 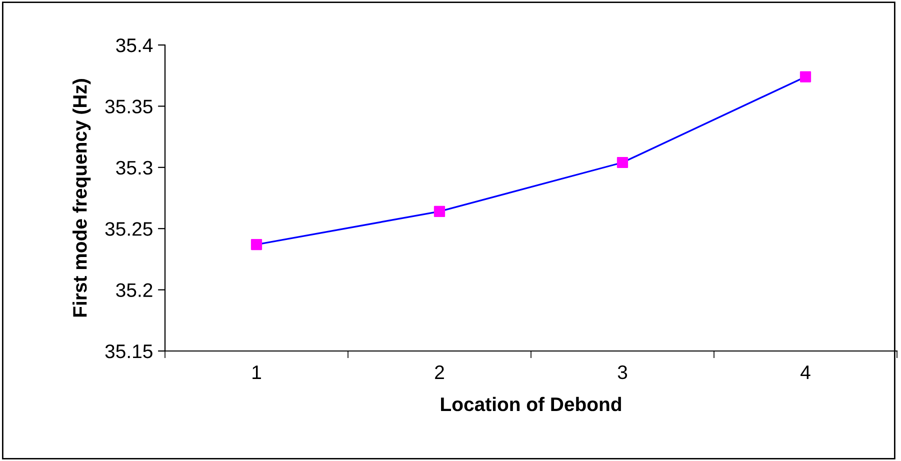 I want to click on y-tick-label: 35.15, so click(x=128, y=351).